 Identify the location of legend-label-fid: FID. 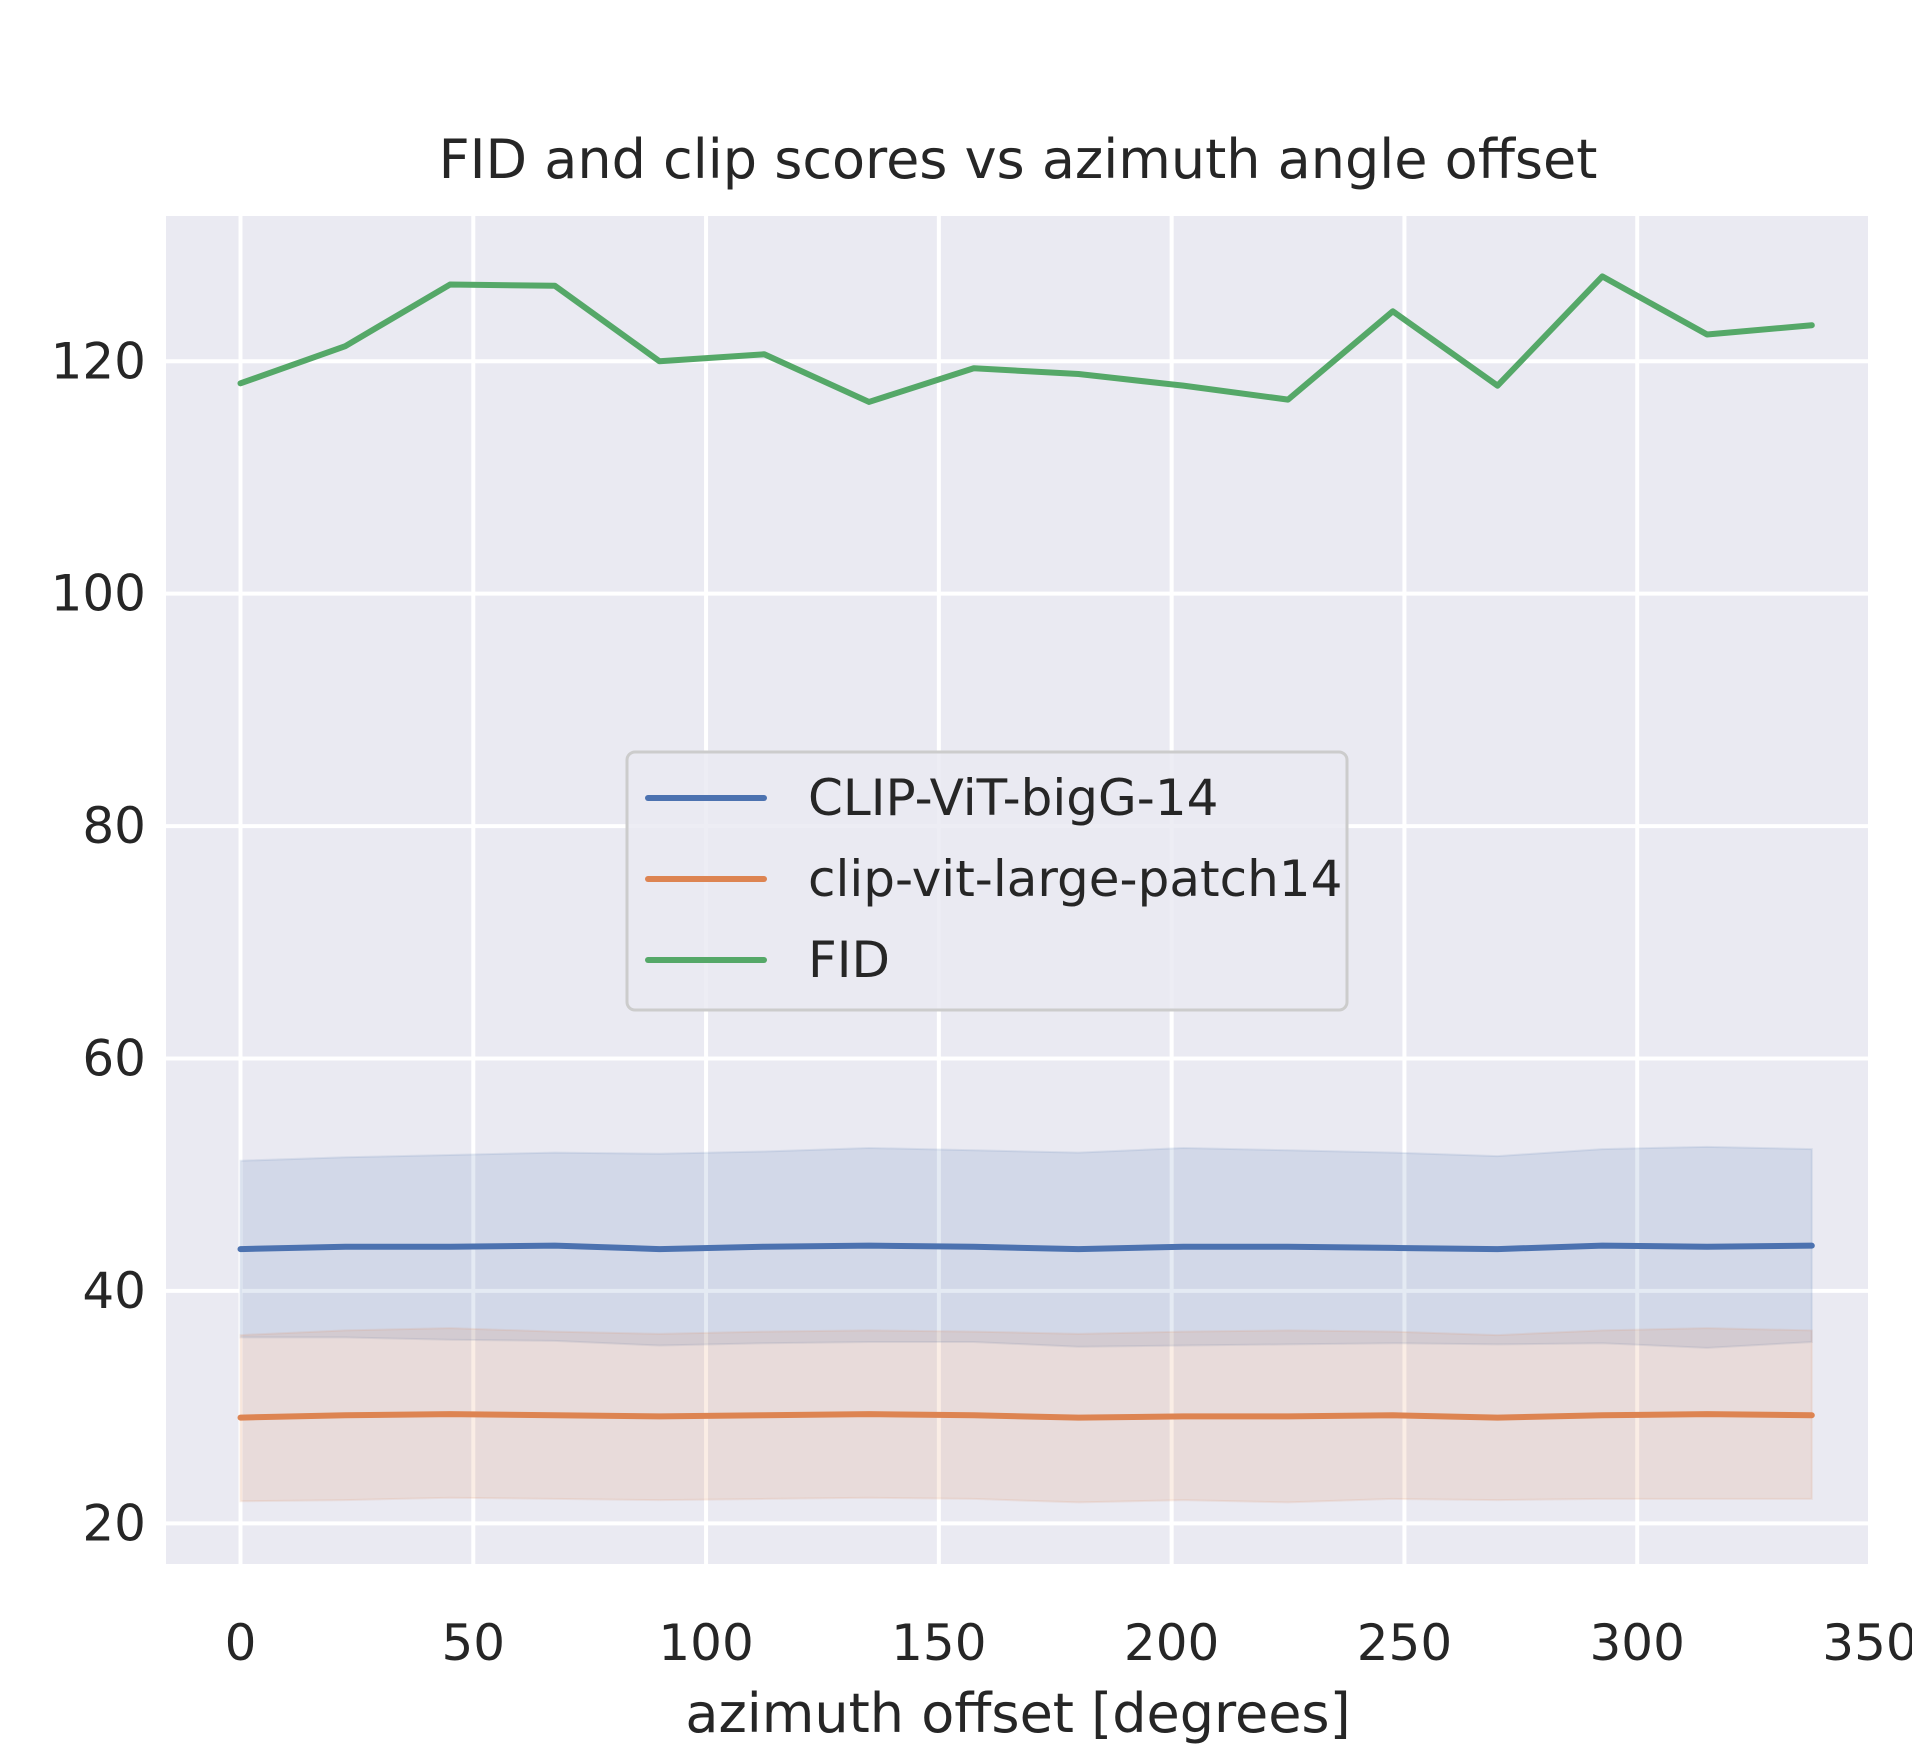
(849, 960).